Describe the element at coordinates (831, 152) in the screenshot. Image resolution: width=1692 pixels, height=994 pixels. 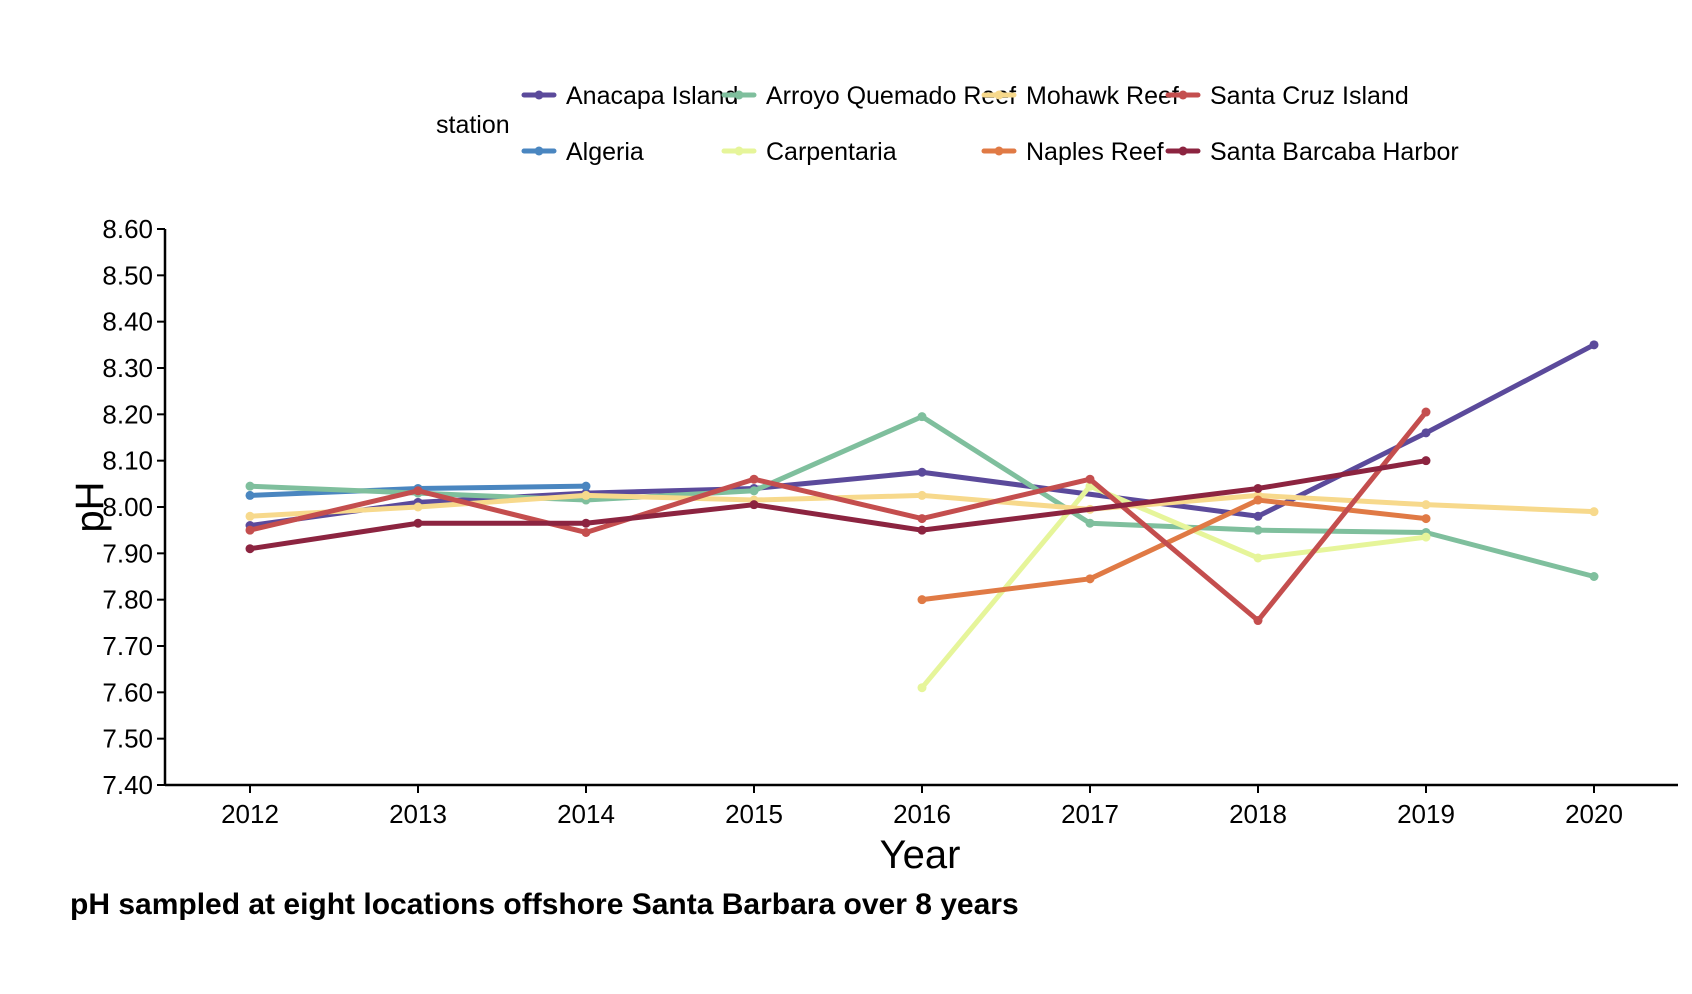
I see `legend-label: Carpentaria` at that location.